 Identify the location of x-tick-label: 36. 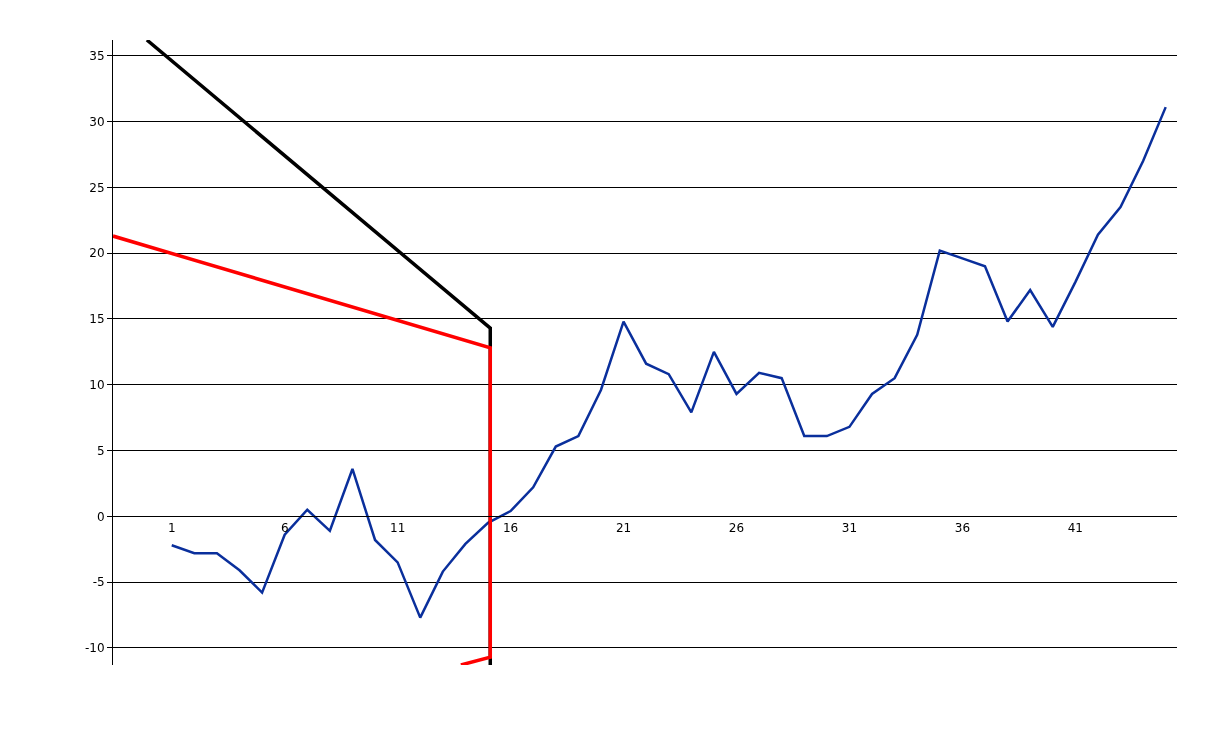
(962, 527).